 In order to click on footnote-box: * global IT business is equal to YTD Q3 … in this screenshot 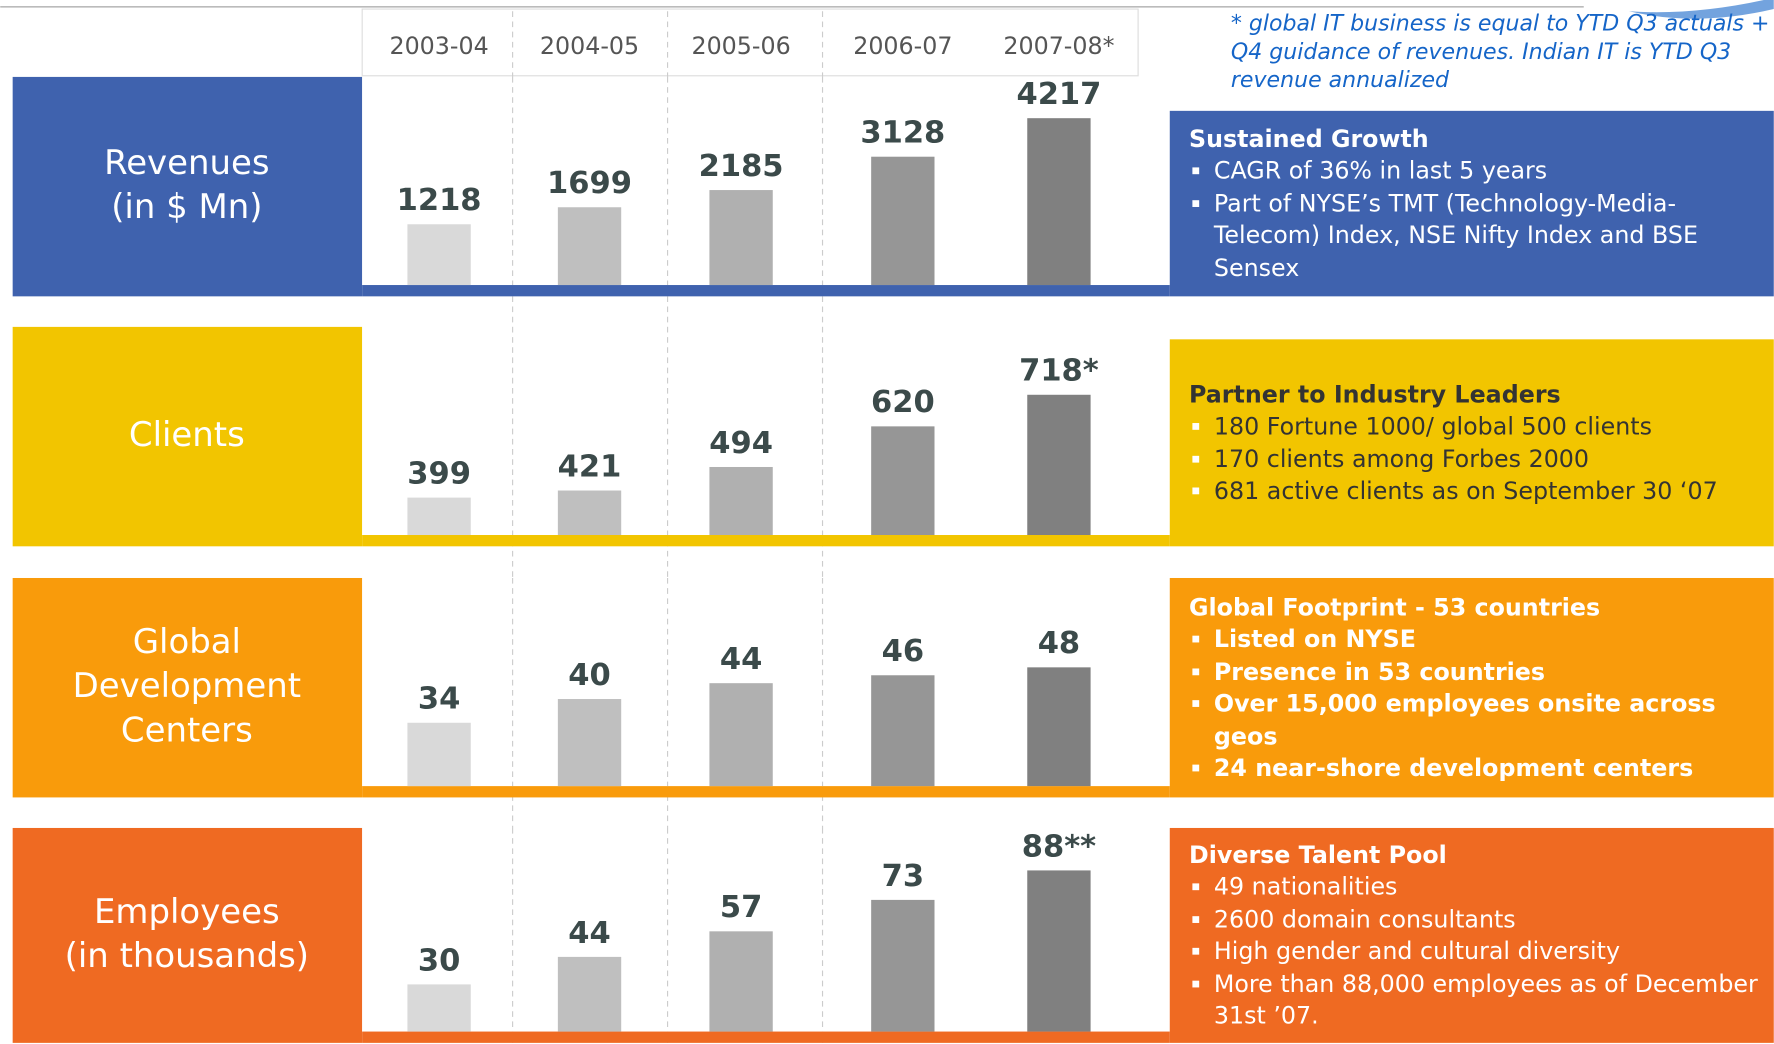, I will do `click(1500, 51)`.